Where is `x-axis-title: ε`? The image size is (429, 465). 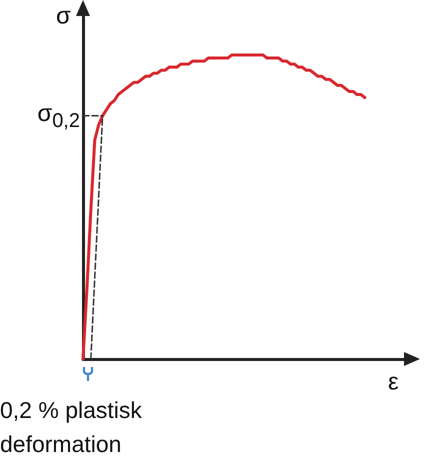
x-axis-title: ε is located at coordinates (393, 382).